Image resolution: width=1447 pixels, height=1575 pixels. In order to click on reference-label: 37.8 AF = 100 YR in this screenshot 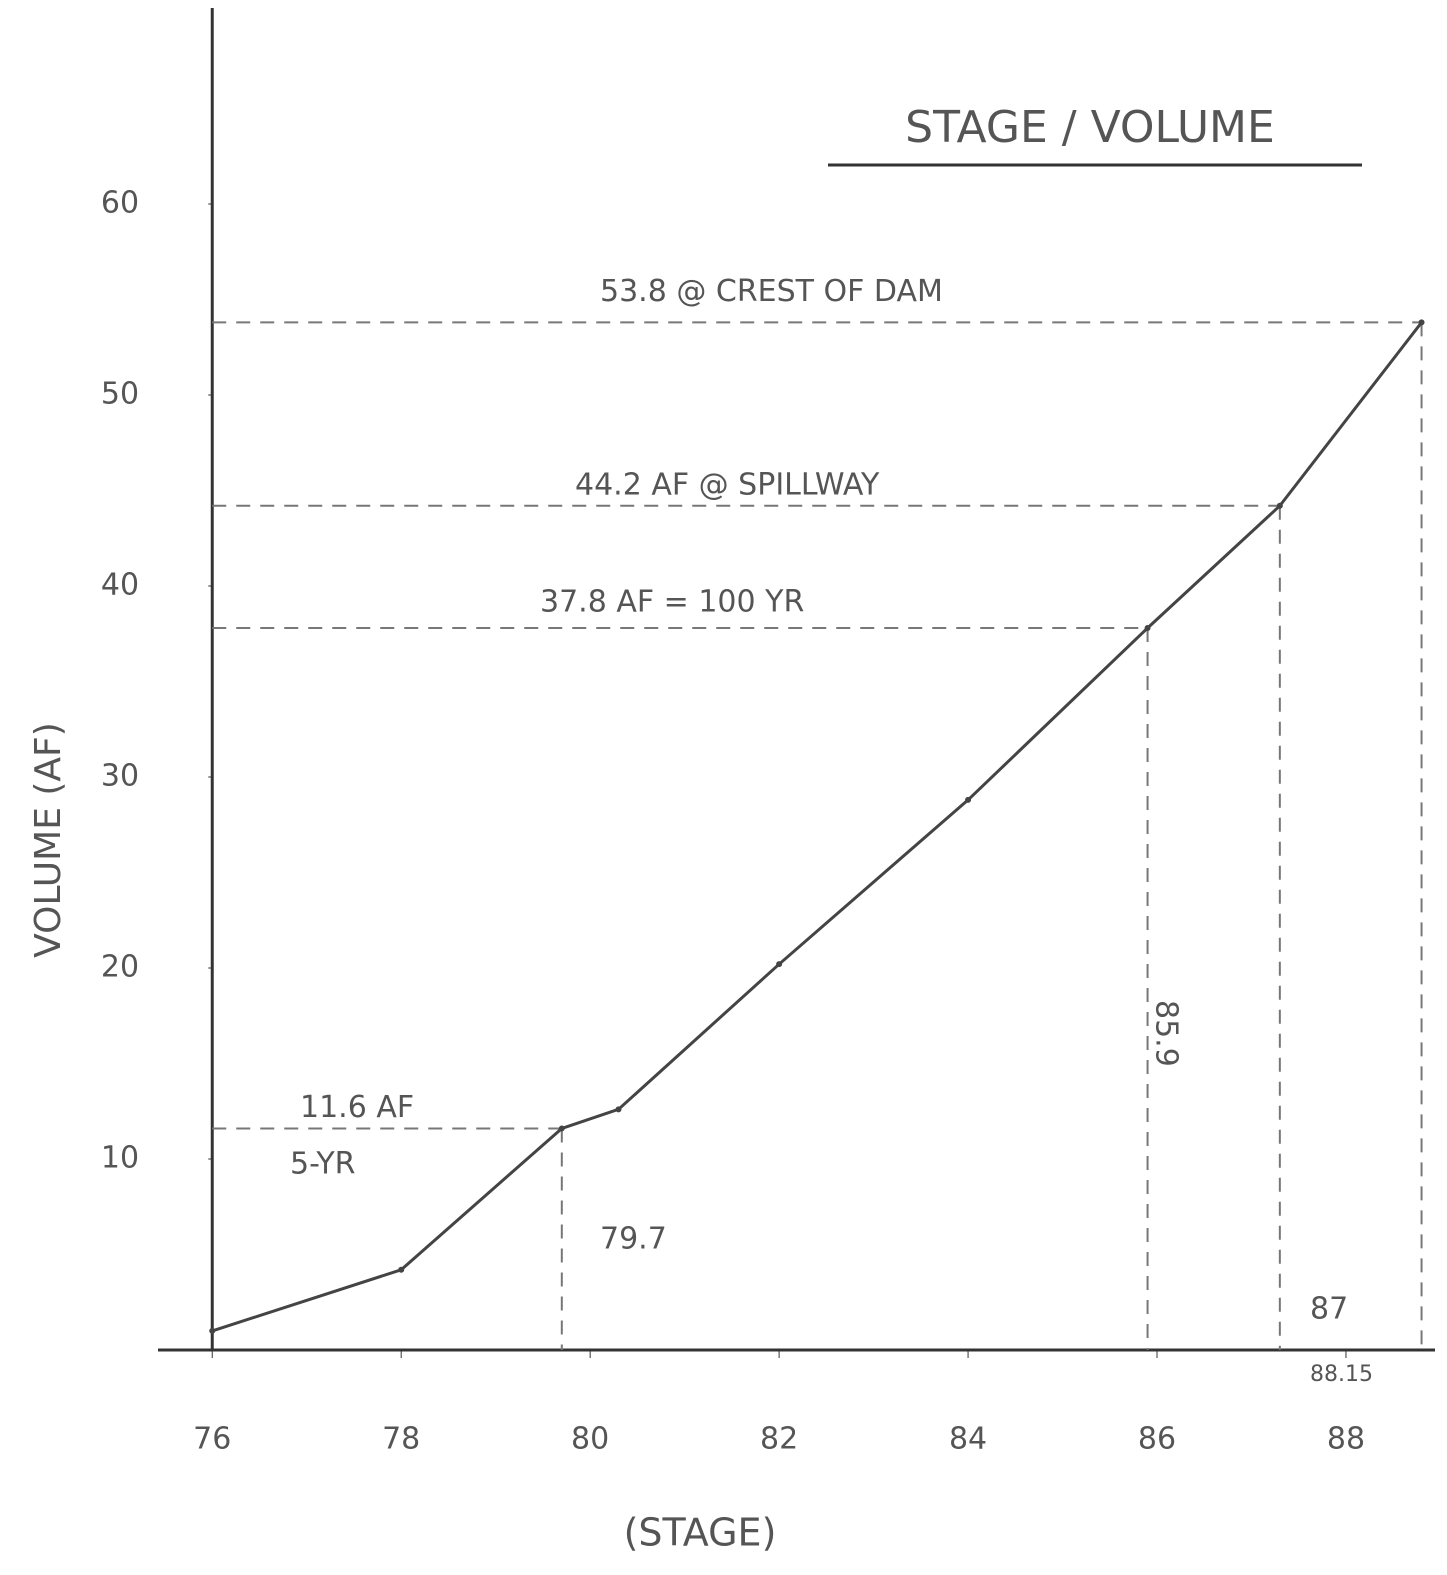, I will do `click(672, 602)`.